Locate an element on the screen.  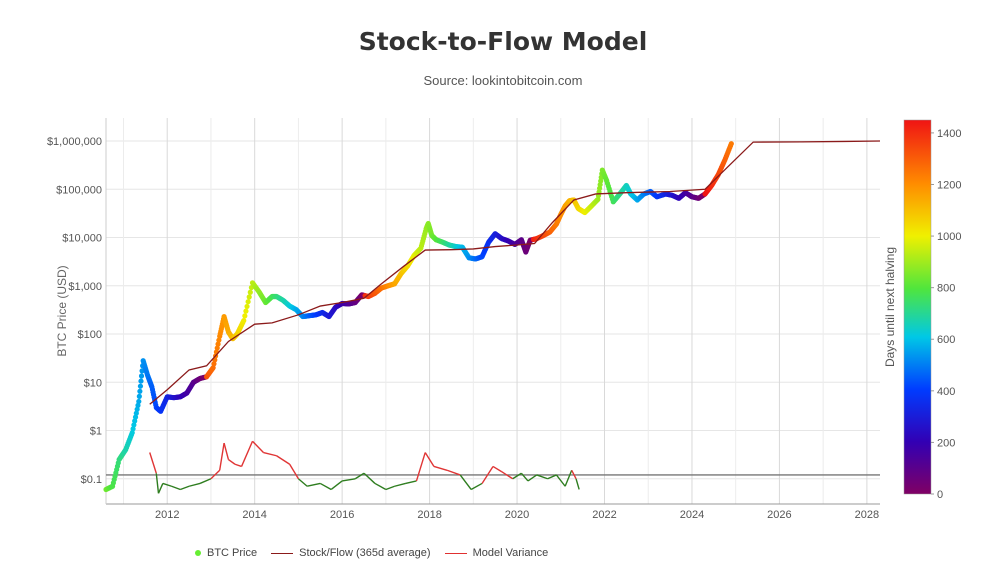
y-tick-label: $0.1 is located at coordinates (91, 480).